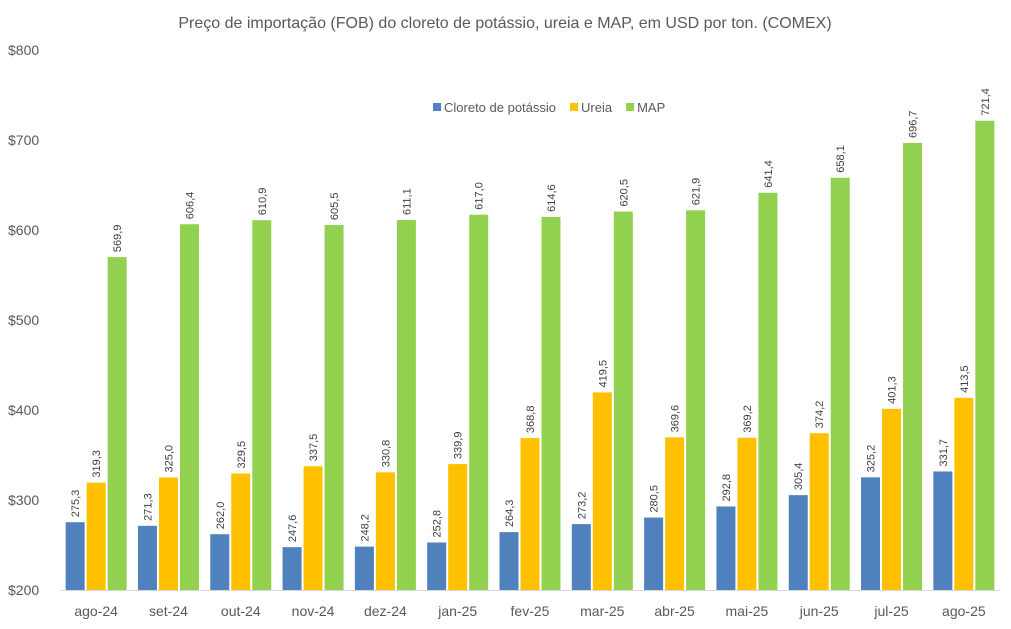  Describe the element at coordinates (624, 193) in the screenshot. I see `data-label: 620,5` at that location.